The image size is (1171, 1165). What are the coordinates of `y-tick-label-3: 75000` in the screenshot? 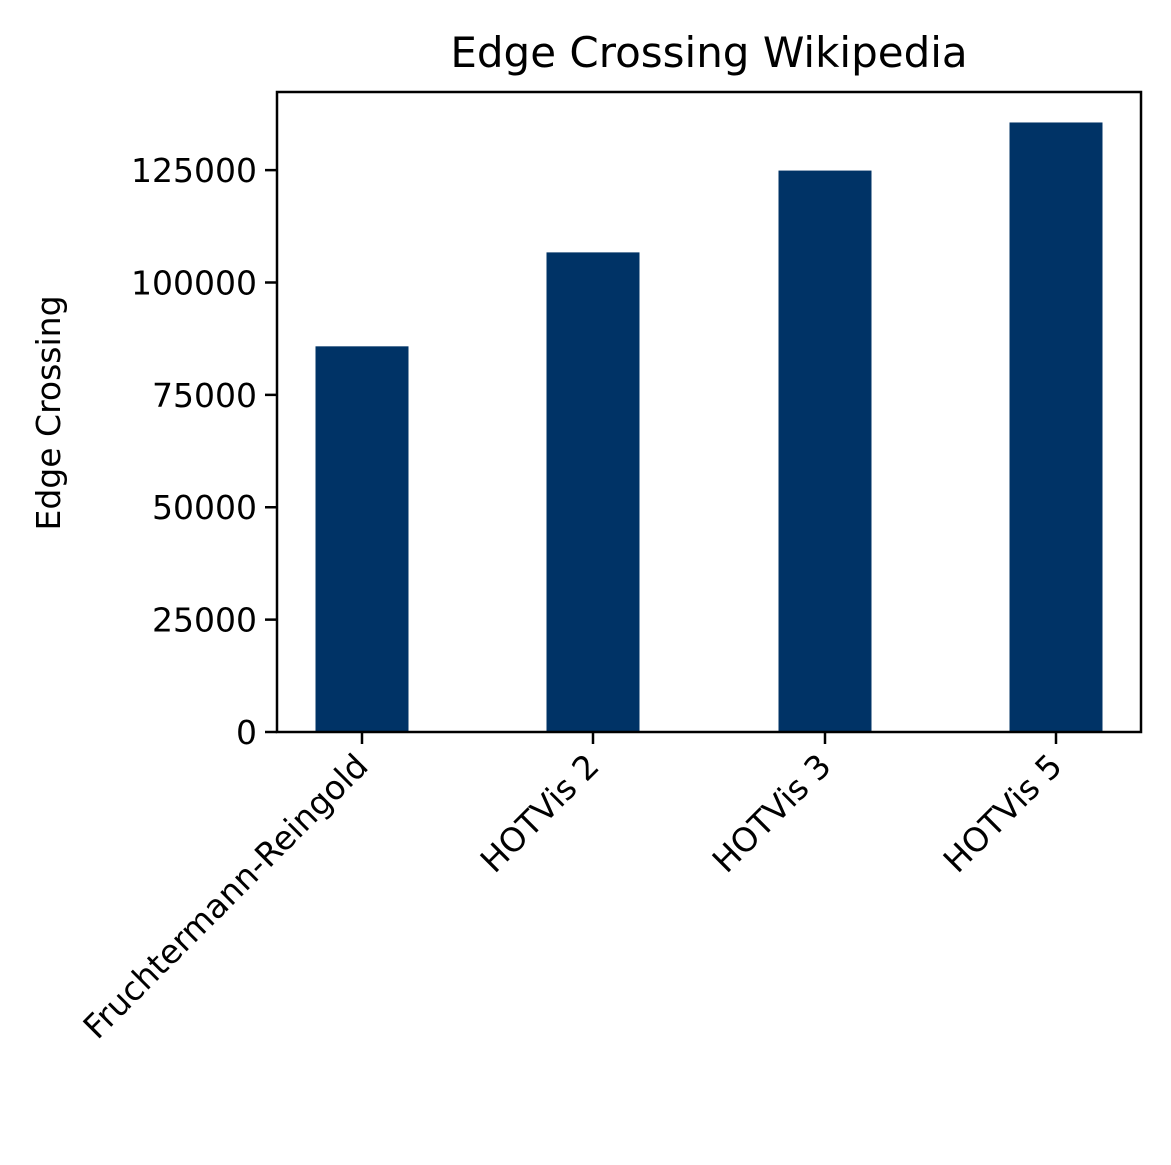 It's located at (204, 395).